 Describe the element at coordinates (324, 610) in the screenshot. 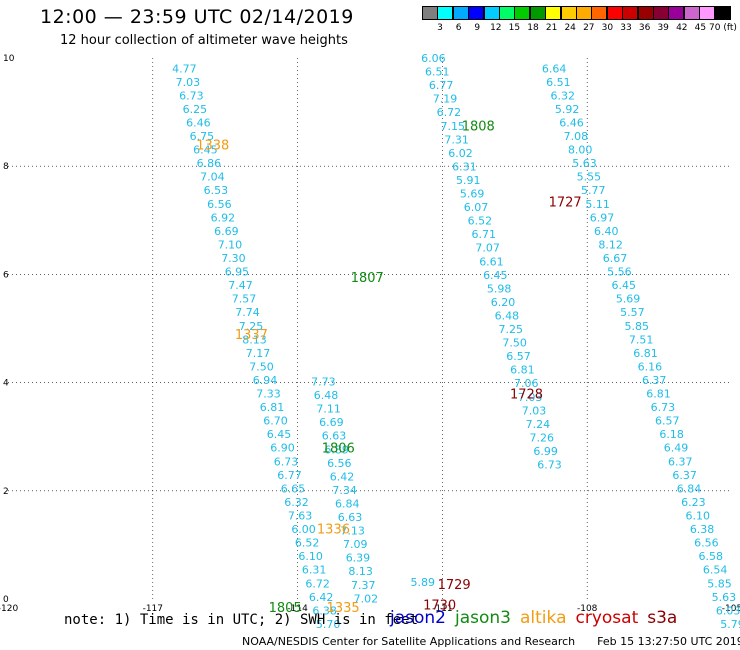

I see `wave-height-value: 6.38` at that location.